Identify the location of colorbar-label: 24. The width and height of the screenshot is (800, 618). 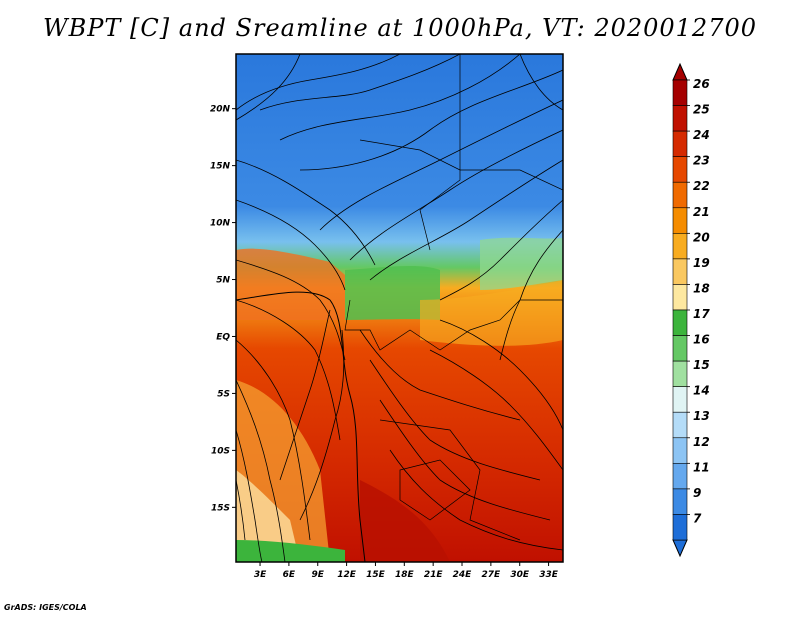
(701, 135).